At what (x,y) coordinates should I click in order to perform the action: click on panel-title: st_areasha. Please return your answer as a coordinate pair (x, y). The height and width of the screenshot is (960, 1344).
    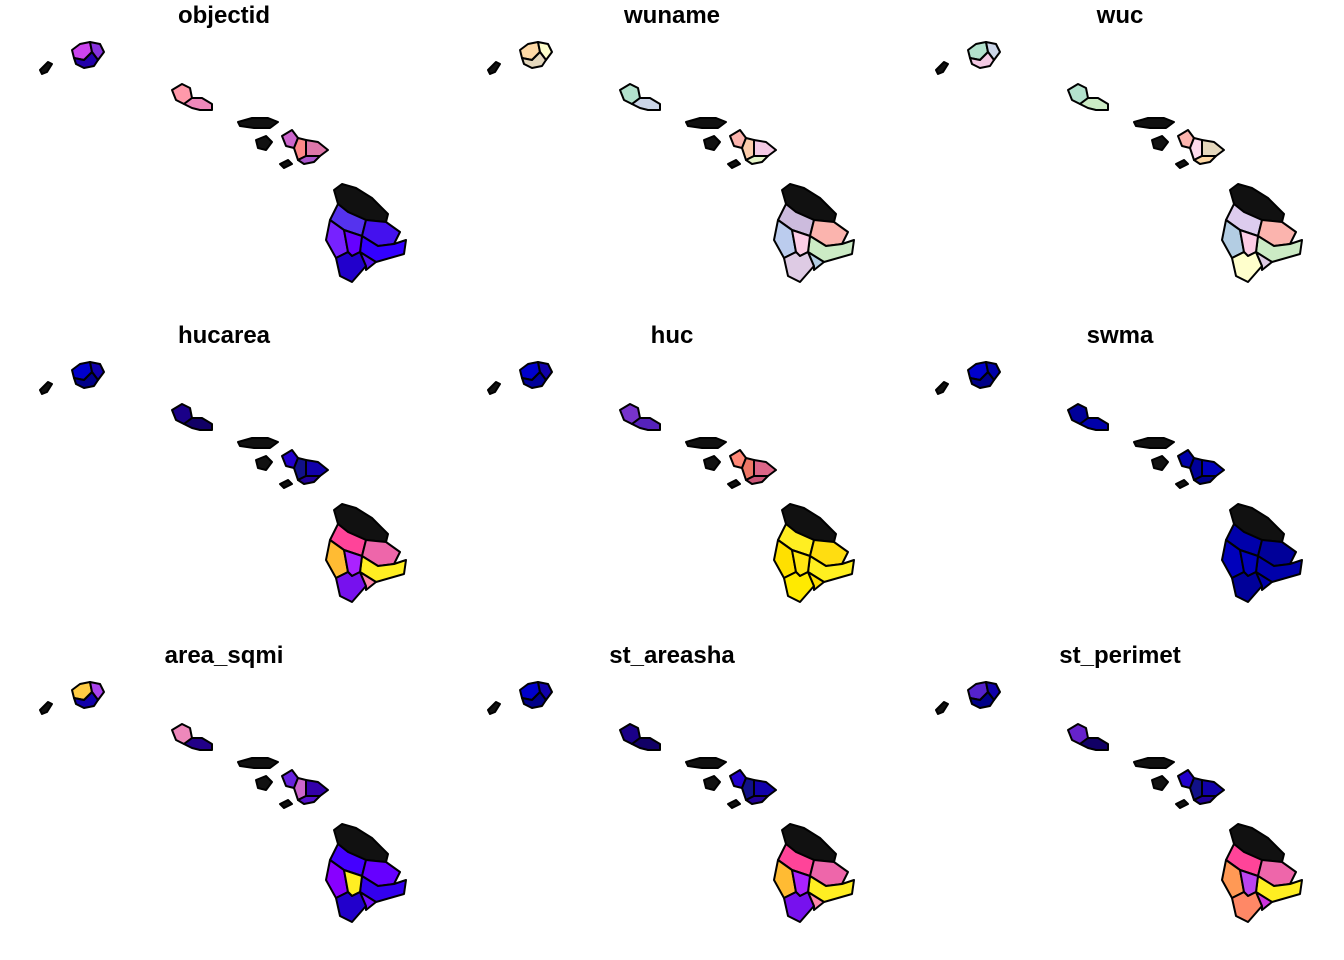
    Looking at the image, I should click on (672, 655).